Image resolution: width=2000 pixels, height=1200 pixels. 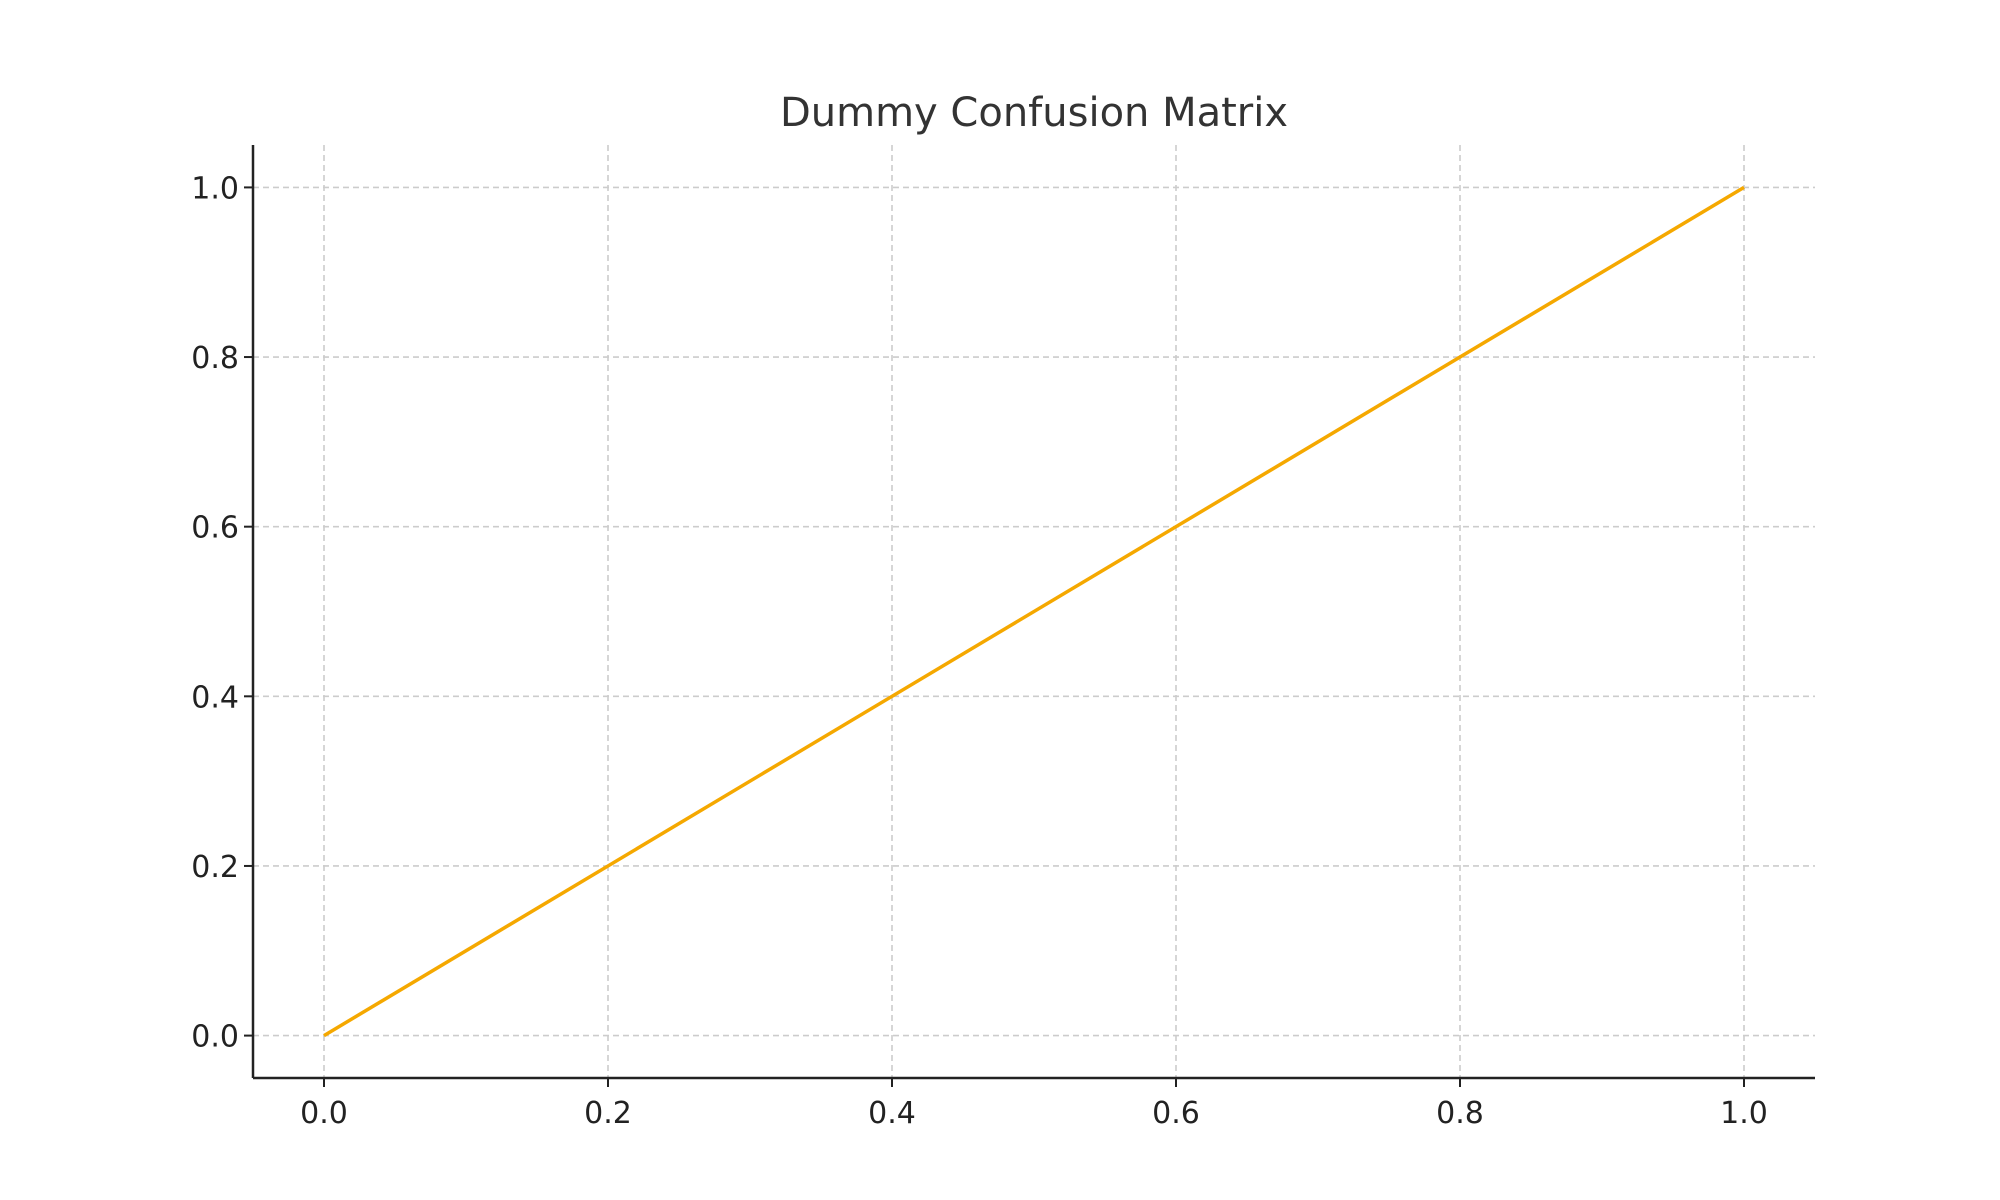 What do you see at coordinates (215, 867) in the screenshot?
I see `y-tick-label-1: 0.2` at bounding box center [215, 867].